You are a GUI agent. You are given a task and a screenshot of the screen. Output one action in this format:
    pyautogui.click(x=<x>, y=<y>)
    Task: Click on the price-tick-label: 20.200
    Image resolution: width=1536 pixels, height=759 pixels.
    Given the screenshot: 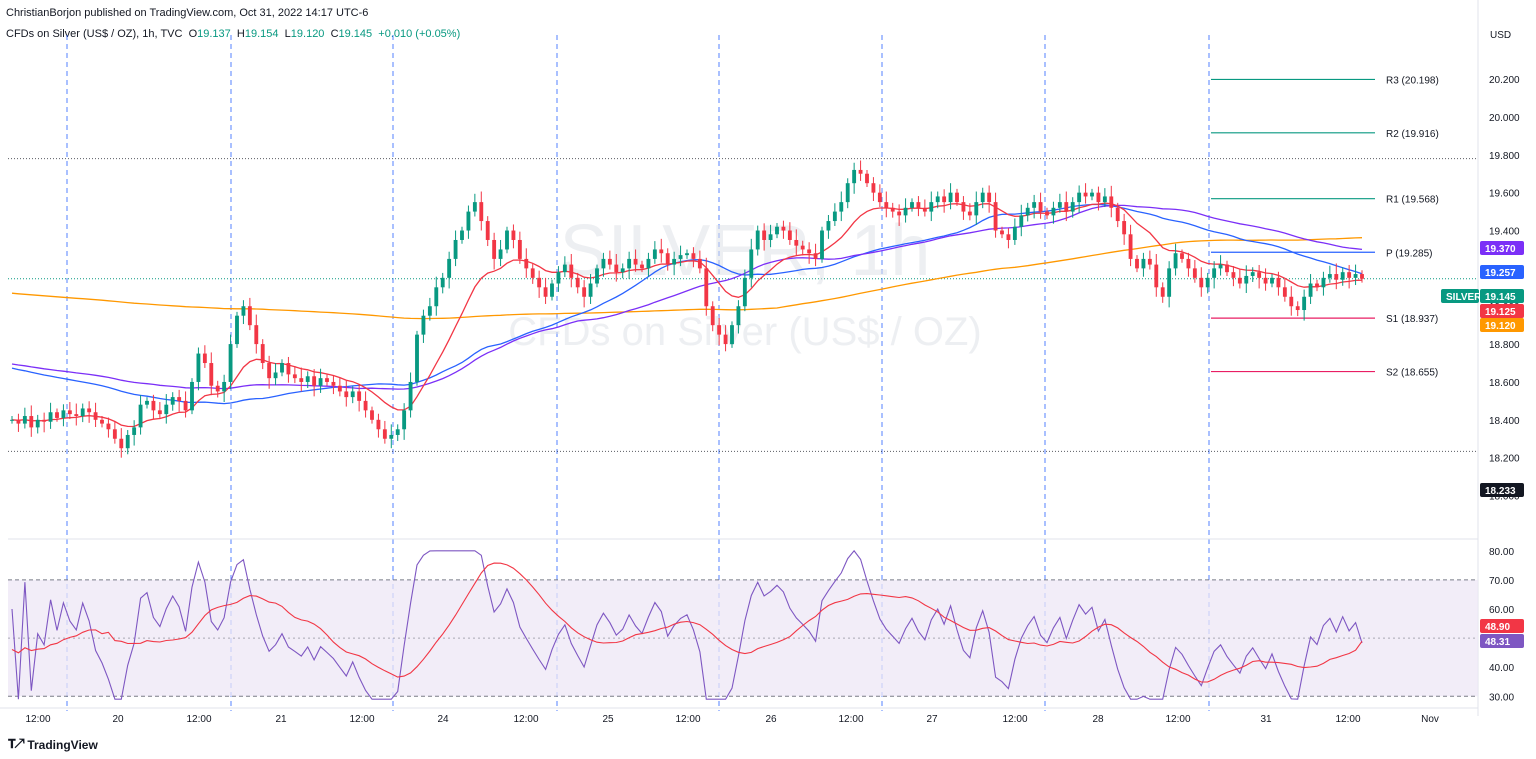 What is the action you would take?
    pyautogui.click(x=1504, y=80)
    